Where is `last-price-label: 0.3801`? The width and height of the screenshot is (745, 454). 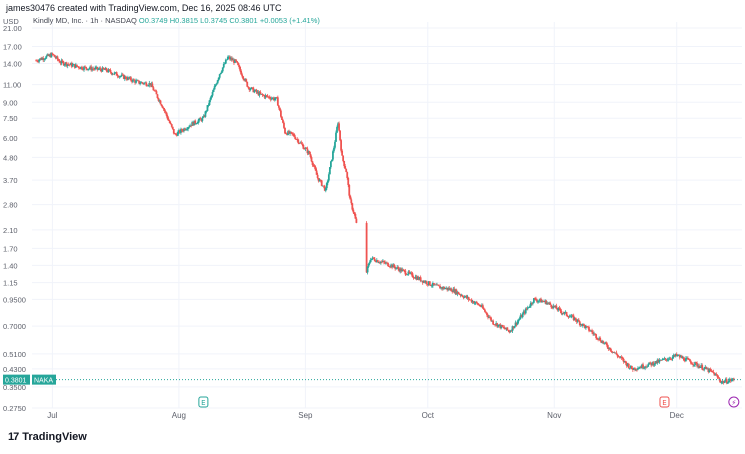 last-price-label: 0.3801 is located at coordinates (16, 381).